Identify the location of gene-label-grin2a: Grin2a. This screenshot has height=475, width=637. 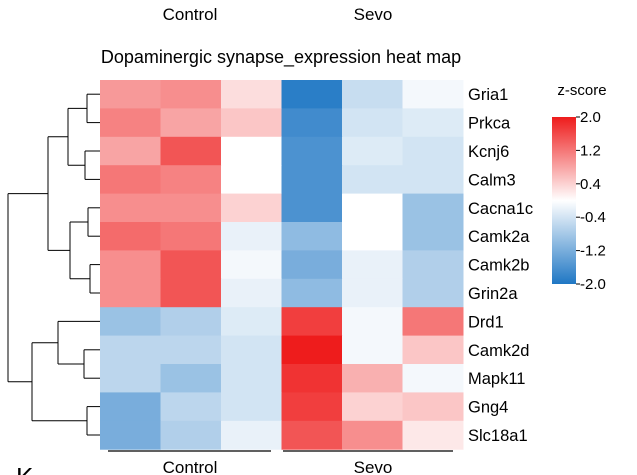
(493, 294).